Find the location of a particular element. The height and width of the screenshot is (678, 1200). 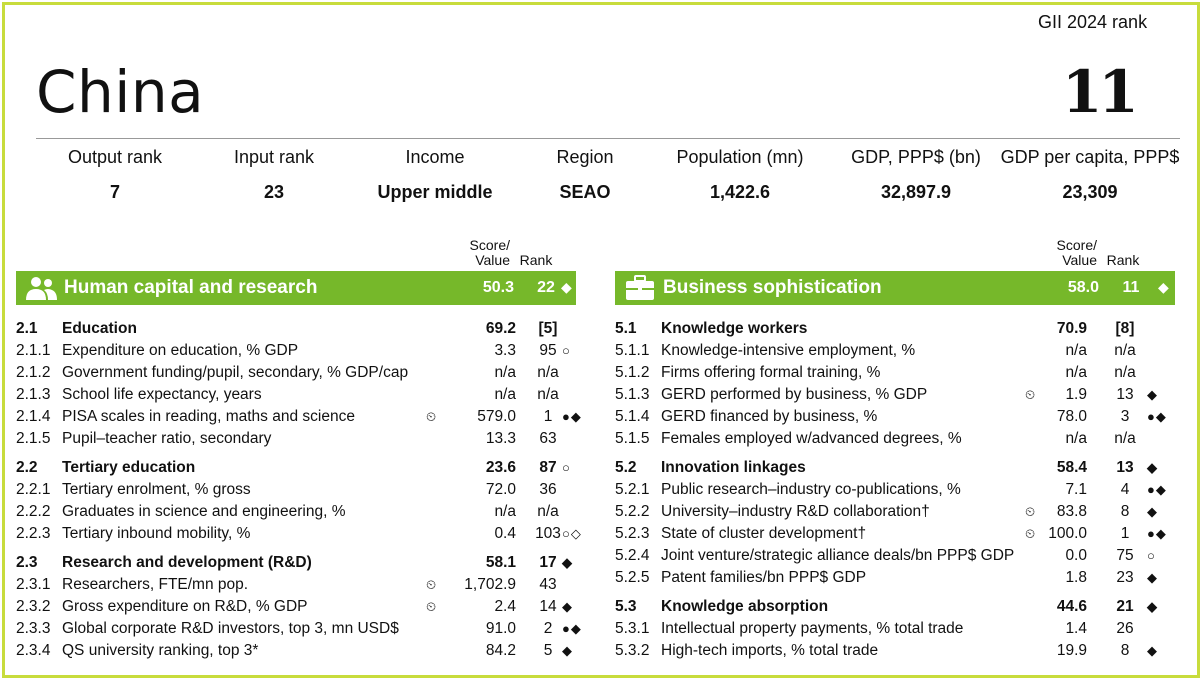

indicator-rank: 26 is located at coordinates (1125, 628).